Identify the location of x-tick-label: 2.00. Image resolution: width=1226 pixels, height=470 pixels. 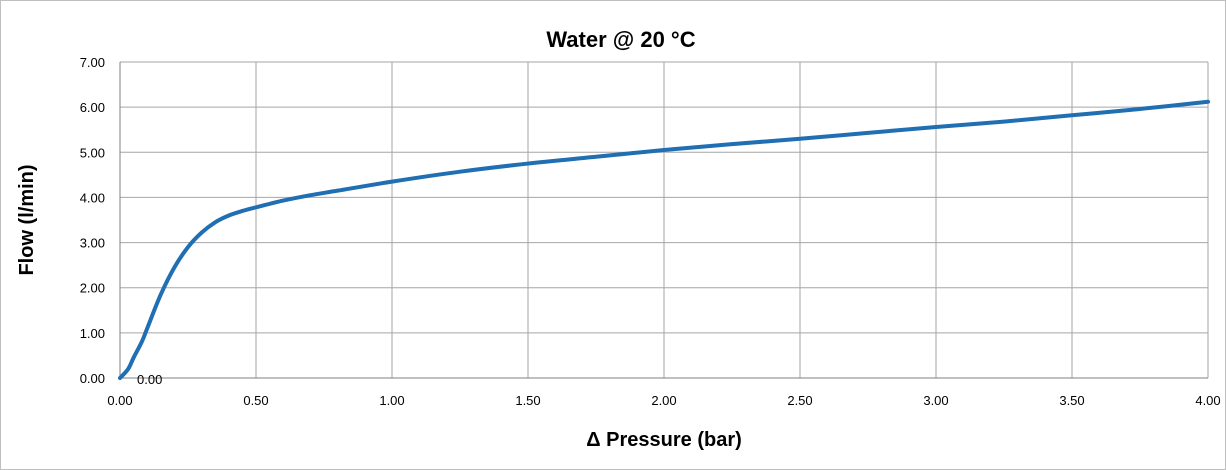
(663, 400).